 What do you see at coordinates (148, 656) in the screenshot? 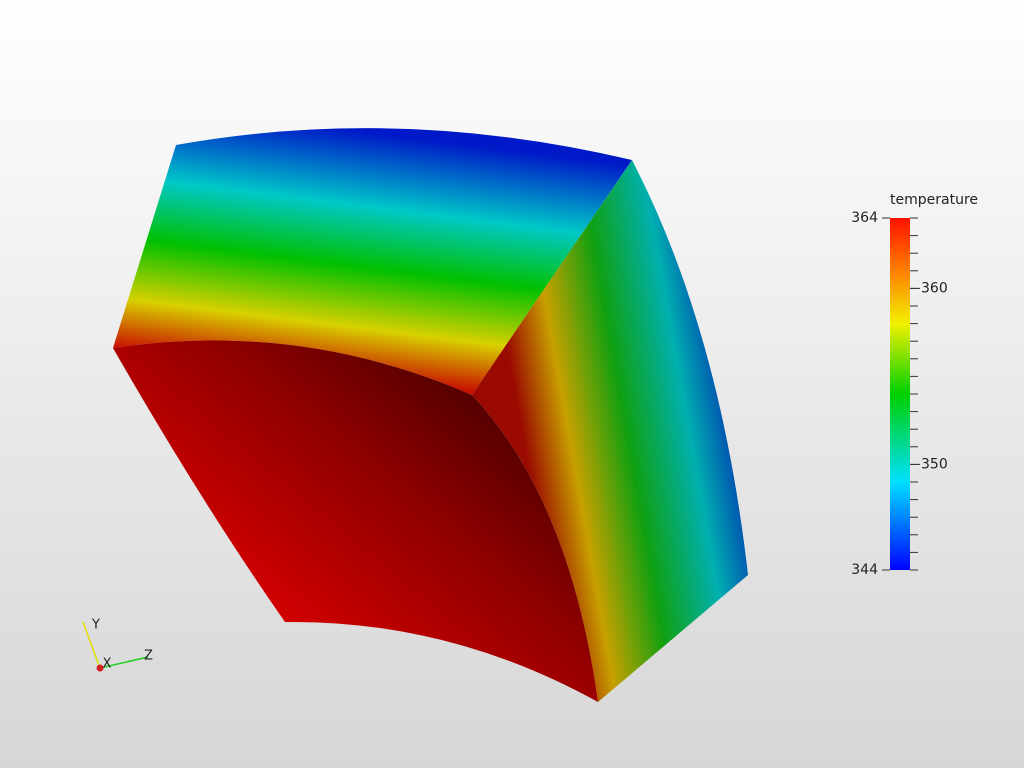
I see `axis-label: Z` at bounding box center [148, 656].